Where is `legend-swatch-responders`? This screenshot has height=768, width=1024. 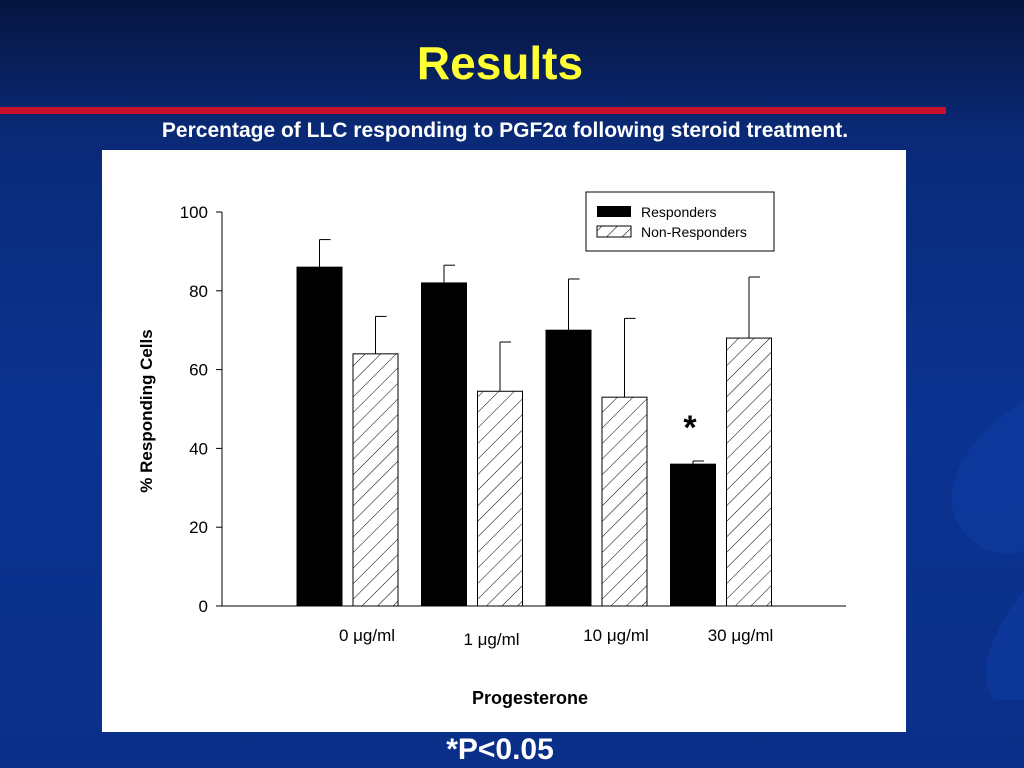
legend-swatch-responders is located at coordinates (614, 211).